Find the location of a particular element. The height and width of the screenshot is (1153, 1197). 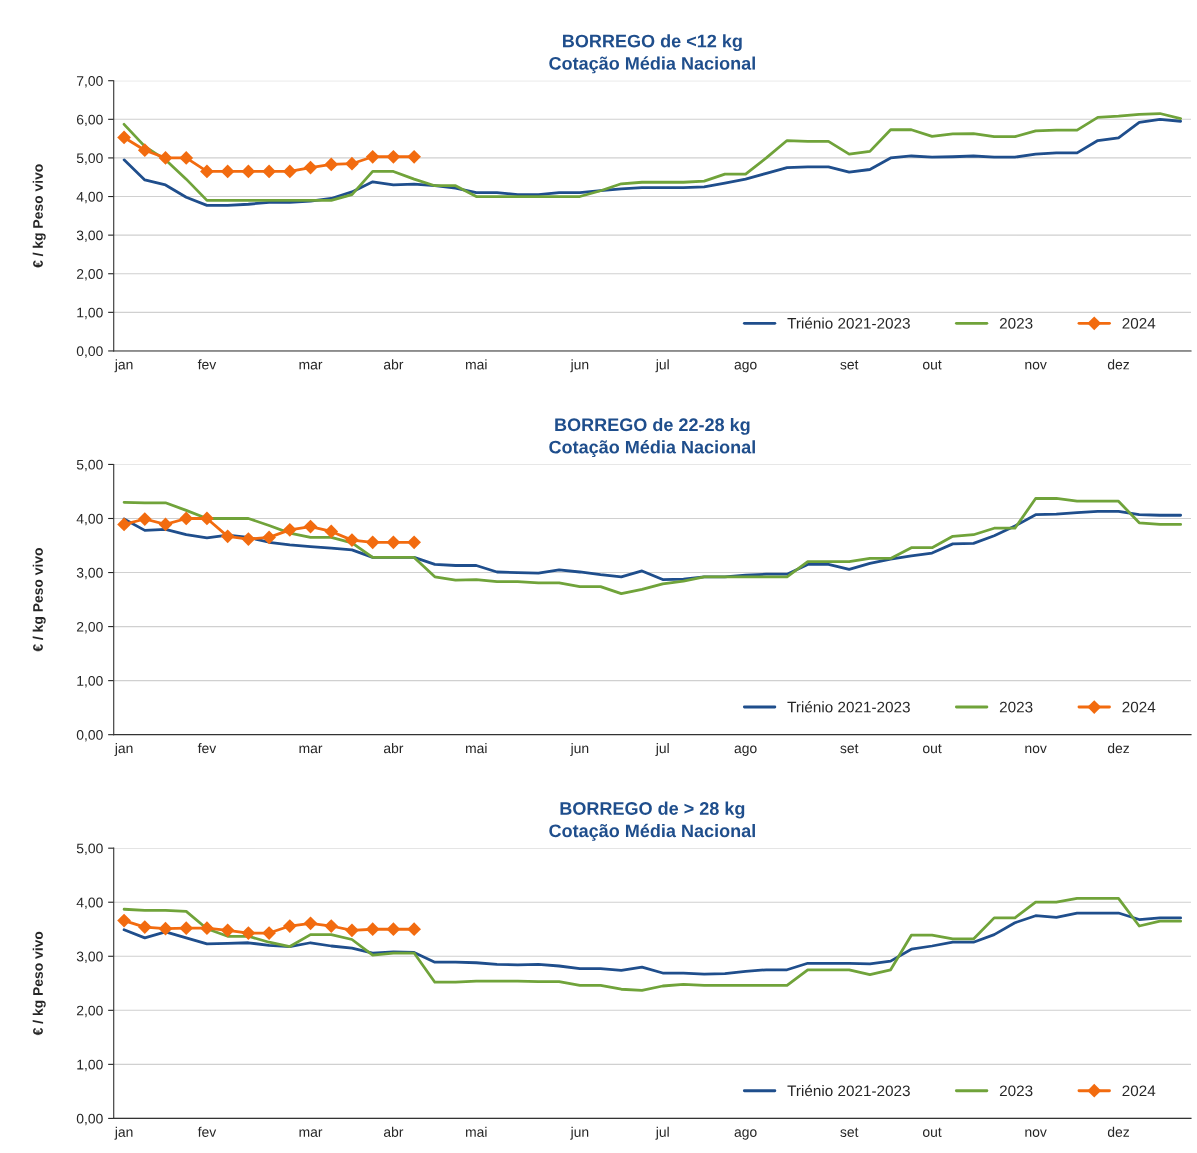

chart-title: BORREGO de 22-28 kg is located at coordinates (652, 426).